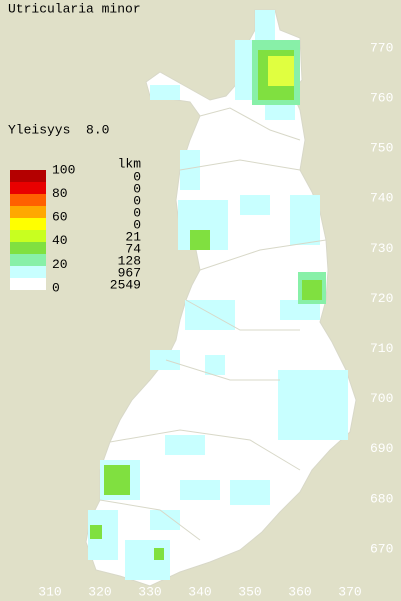 This screenshot has width=401, height=601. Describe the element at coordinates (74, 8) in the screenshot. I see `title: Utricularia minor` at that location.